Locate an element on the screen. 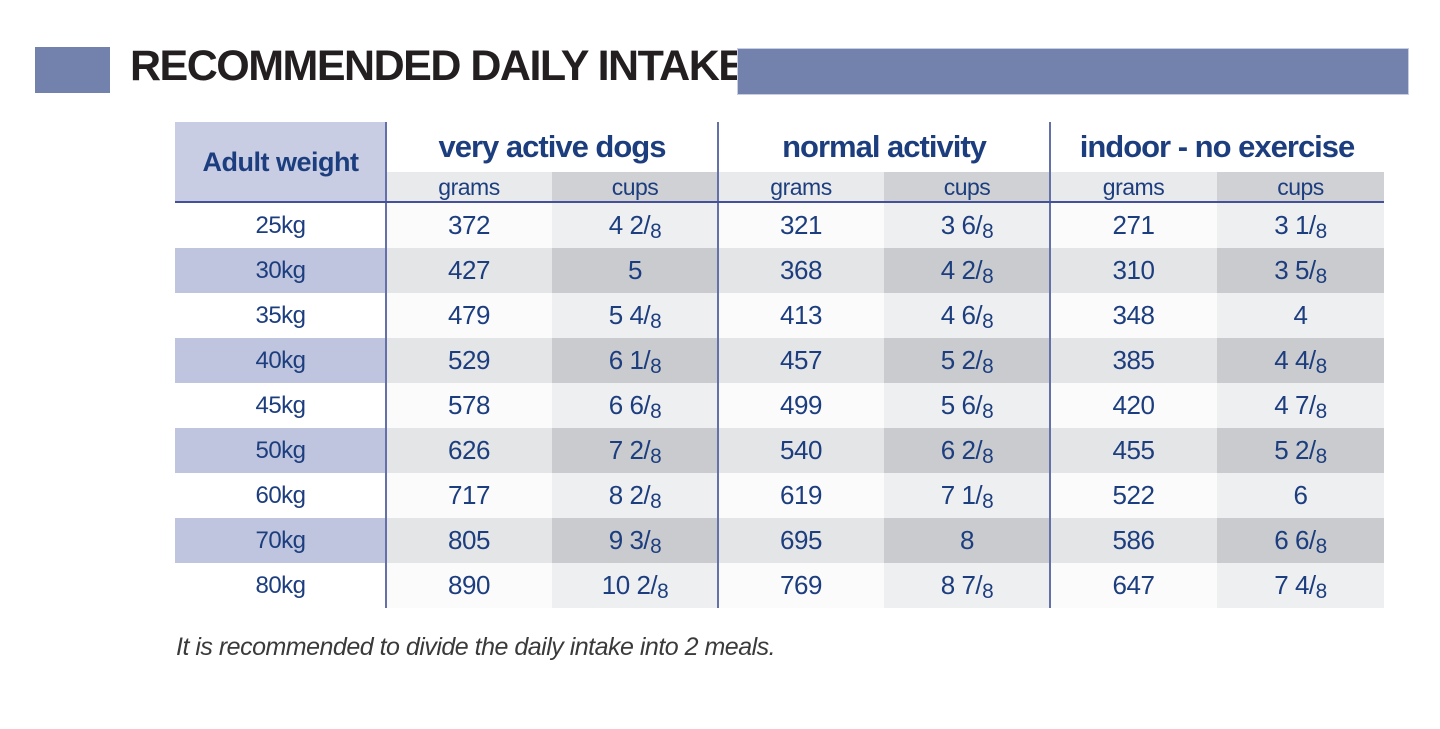 The height and width of the screenshot is (729, 1440). page-title: RECOMMENDED DAILY INTAKE is located at coordinates (438, 66).